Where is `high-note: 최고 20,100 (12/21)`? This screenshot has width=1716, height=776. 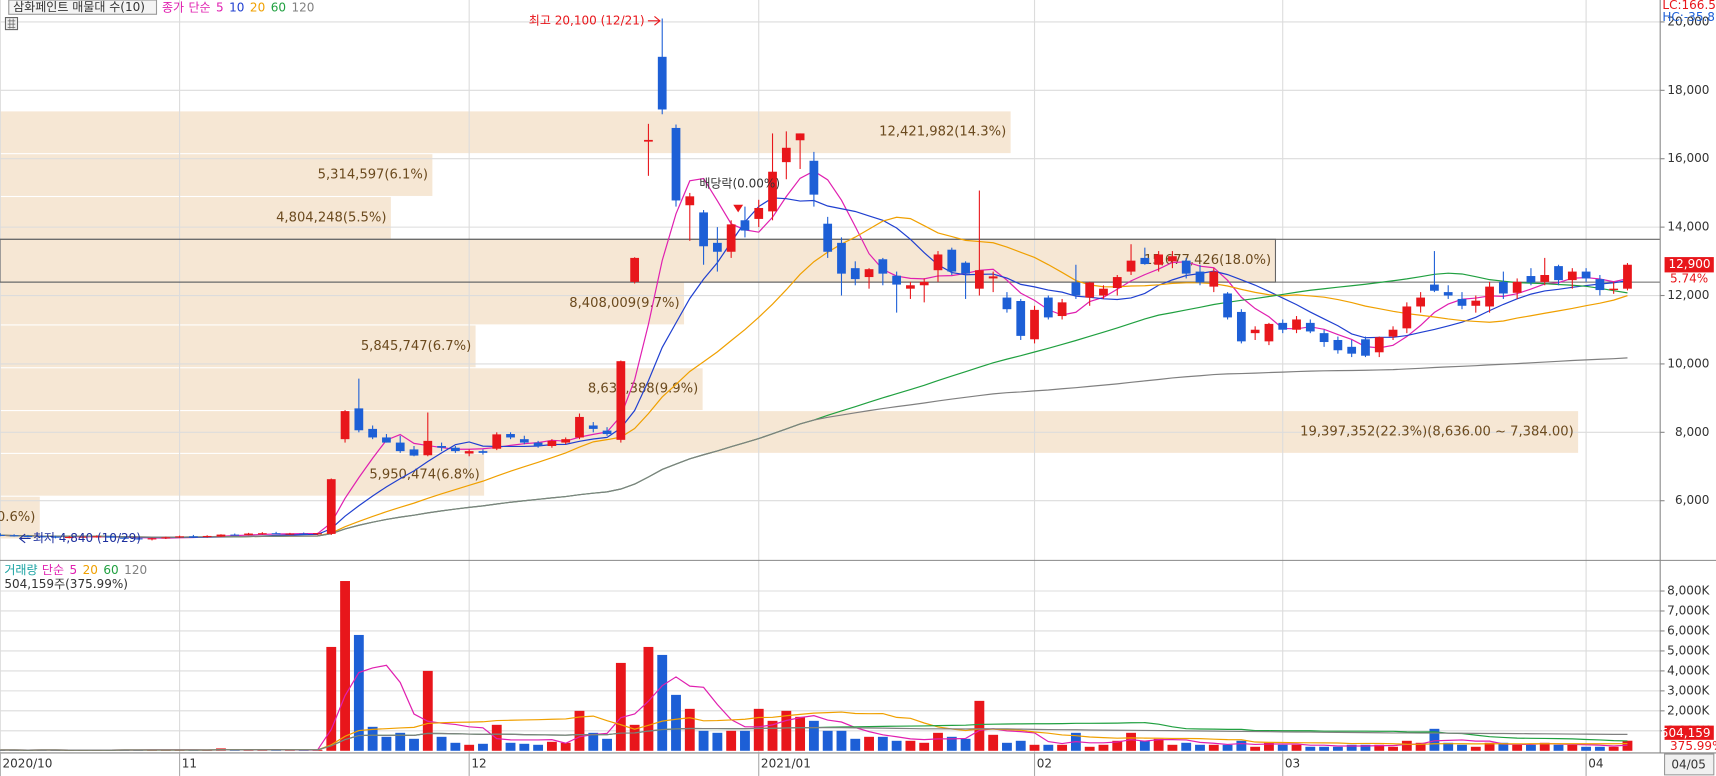
high-note: 최고 20,100 (12/21) is located at coordinates (587, 20).